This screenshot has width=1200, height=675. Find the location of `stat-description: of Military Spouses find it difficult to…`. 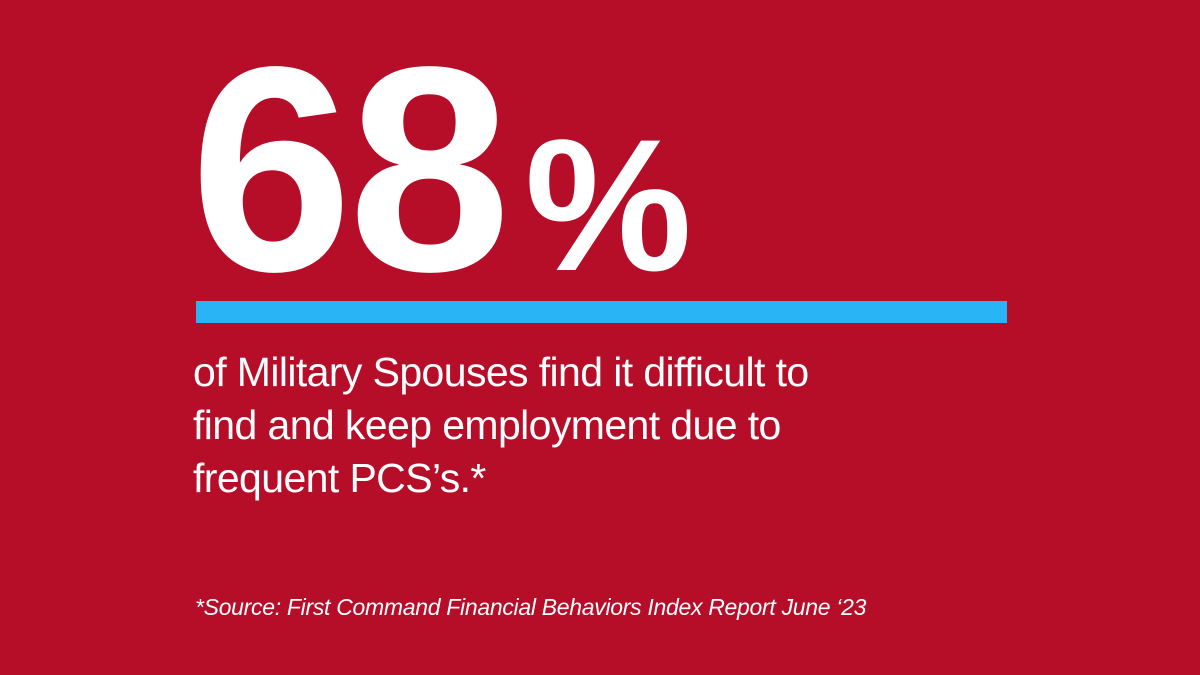

stat-description: of Military Spouses find it difficult to… is located at coordinates (501, 425).